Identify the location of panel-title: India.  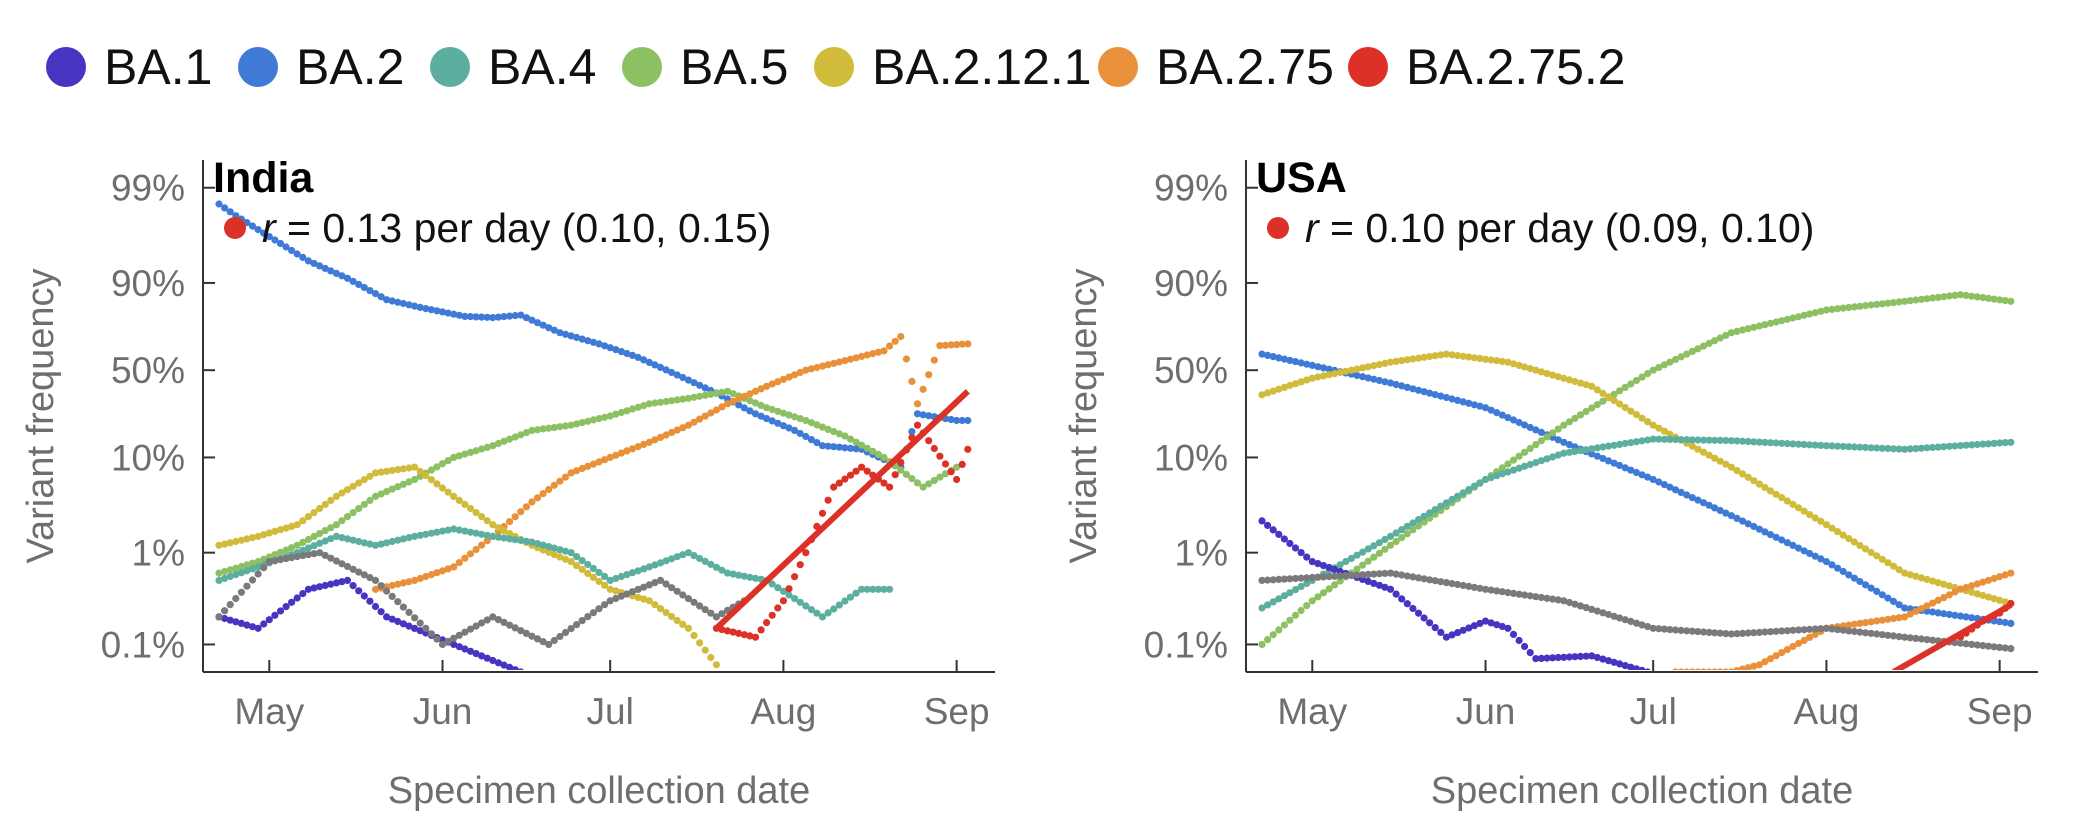
(263, 178).